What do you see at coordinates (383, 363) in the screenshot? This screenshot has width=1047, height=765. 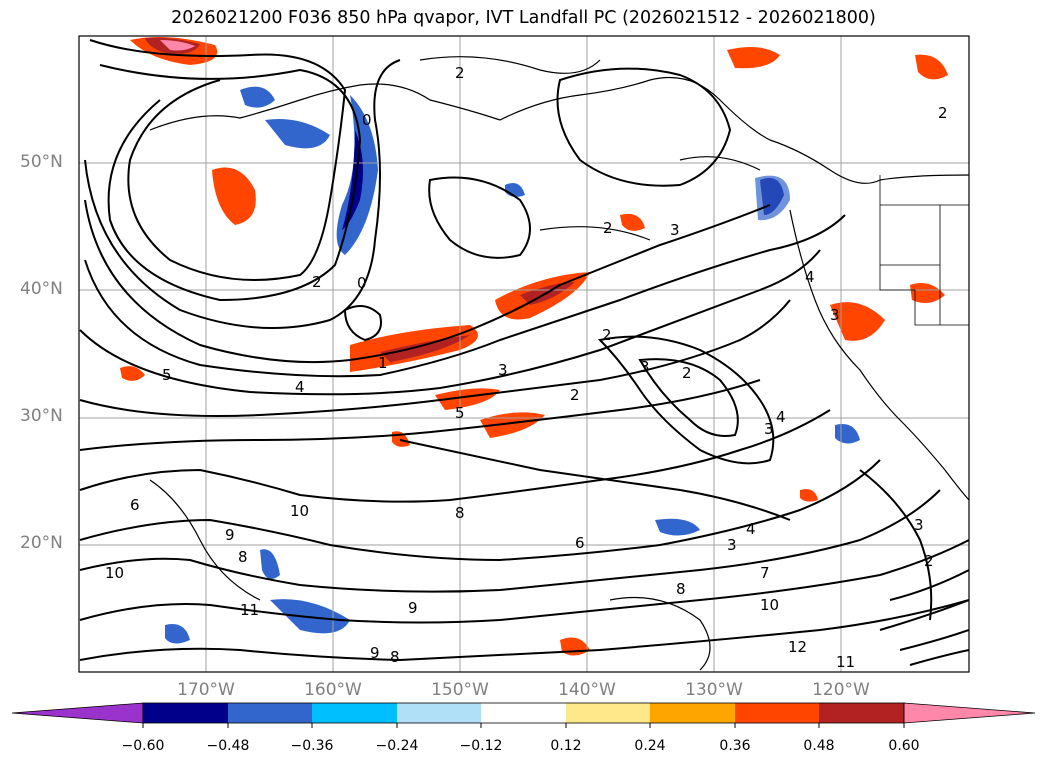 I see `contour-label: 1` at bounding box center [383, 363].